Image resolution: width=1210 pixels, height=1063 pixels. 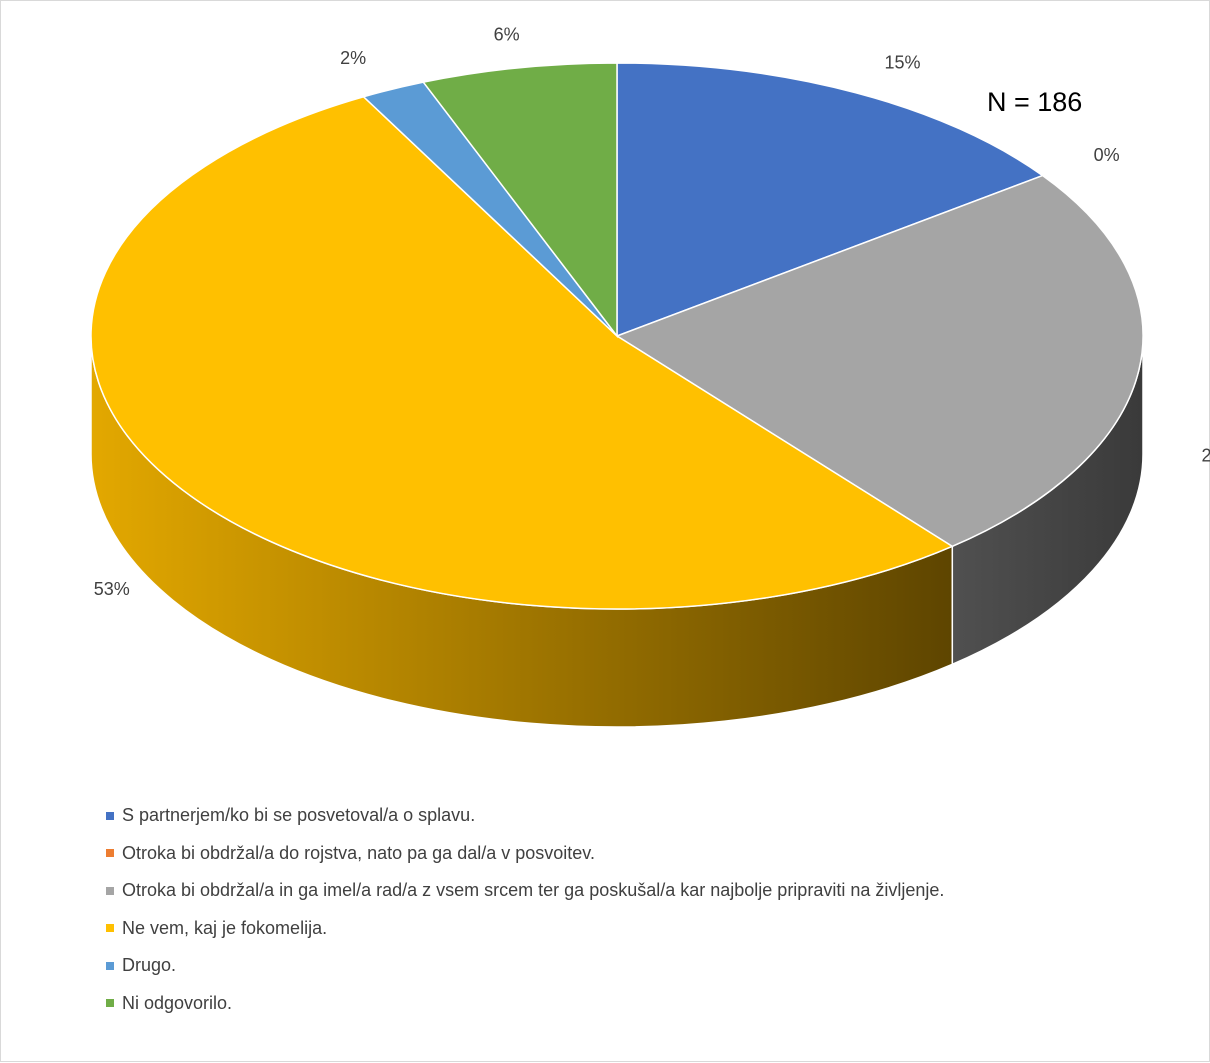 What do you see at coordinates (1035, 102) in the screenshot?
I see `sample-size-label: N = 186` at bounding box center [1035, 102].